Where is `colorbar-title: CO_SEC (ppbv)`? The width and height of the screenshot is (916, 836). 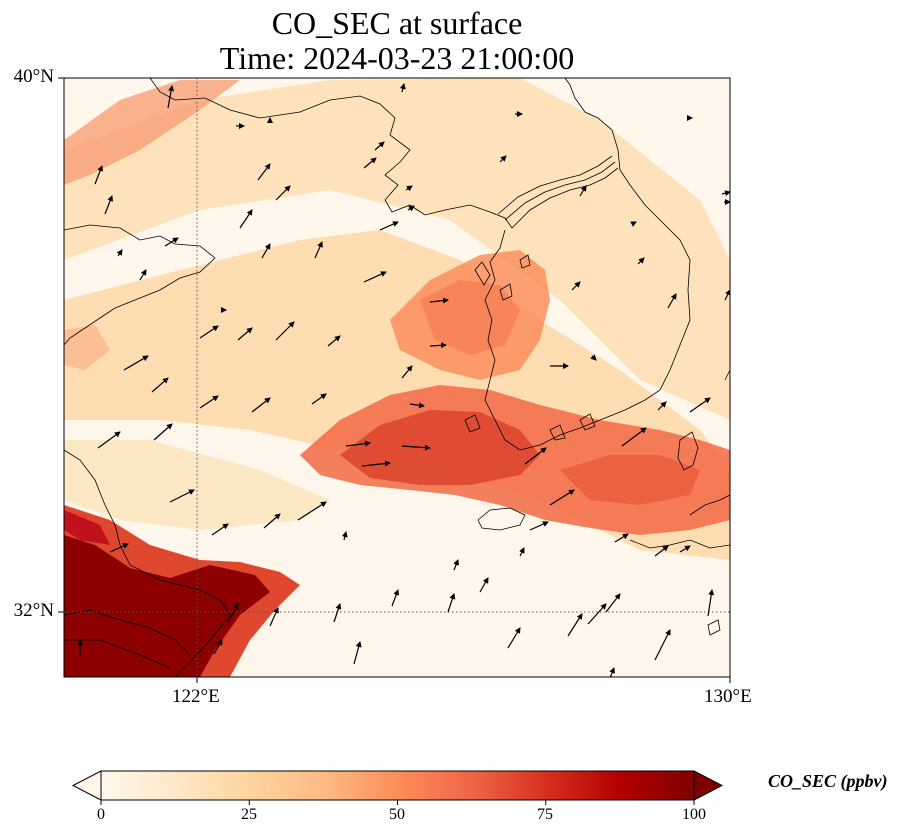 colorbar-title: CO_SEC (ppbv) is located at coordinates (828, 781).